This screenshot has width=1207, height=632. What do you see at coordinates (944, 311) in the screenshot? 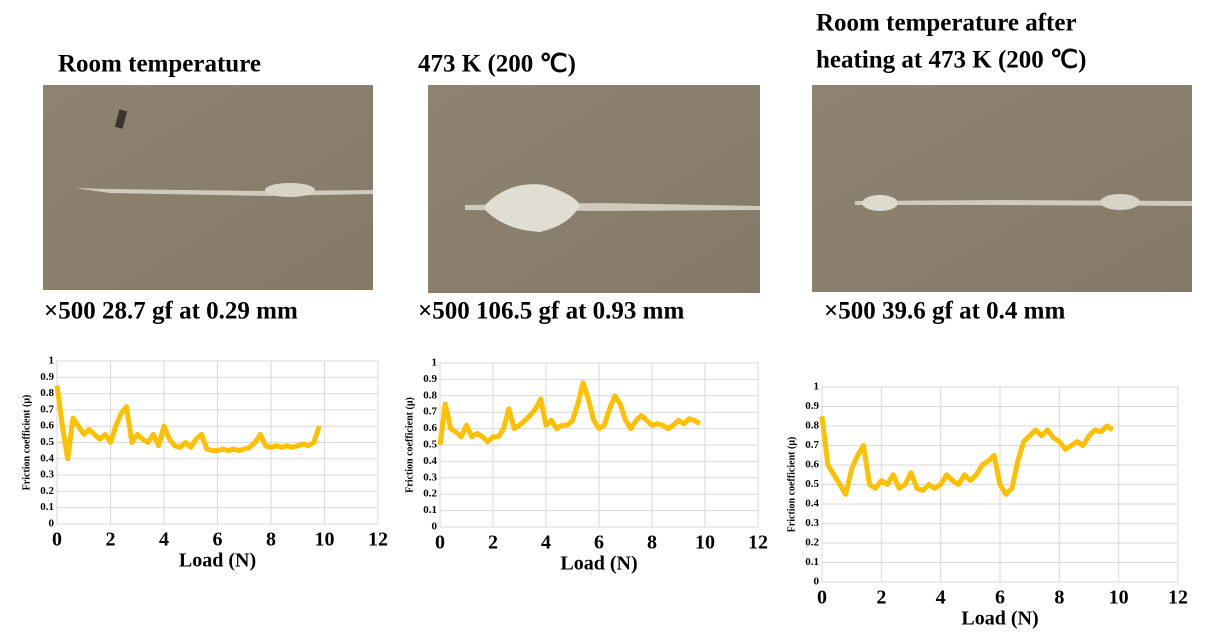
I see `caption: ×500 39.6 gf at 0.4 mm` at bounding box center [944, 311].